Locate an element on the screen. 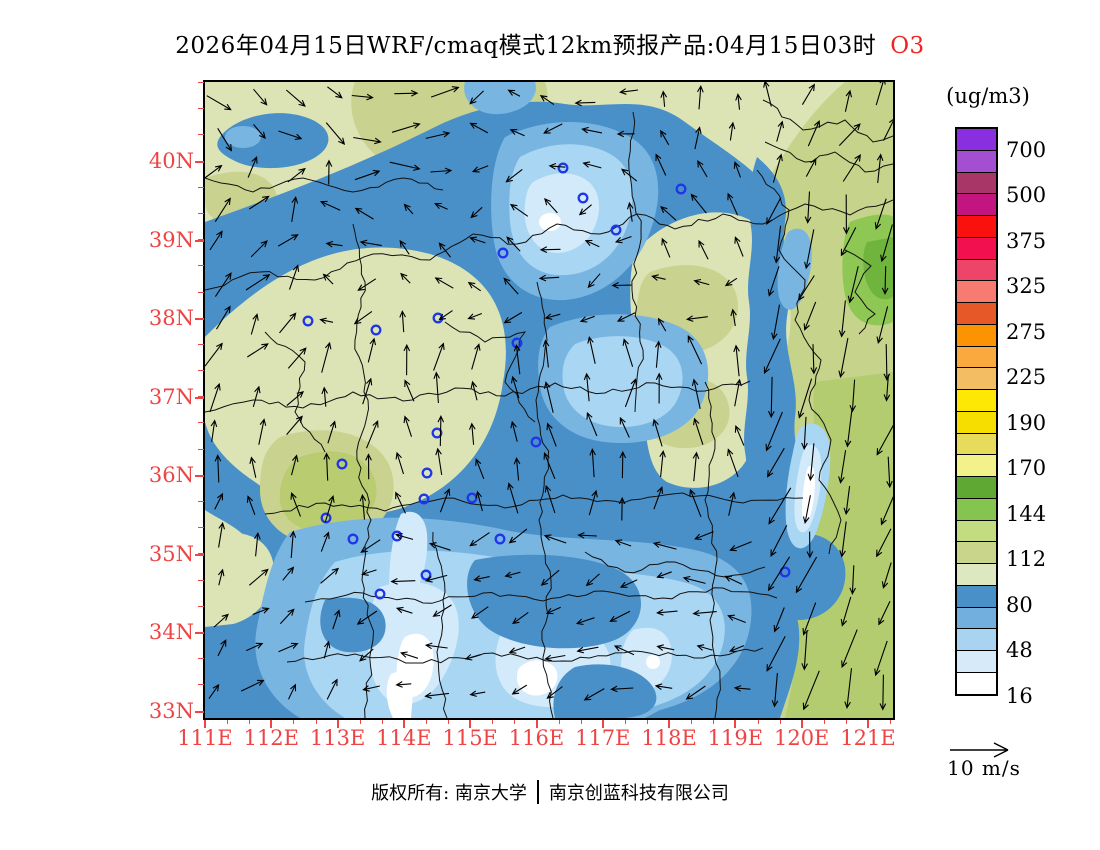  lon-major-tick is located at coordinates (403, 724).